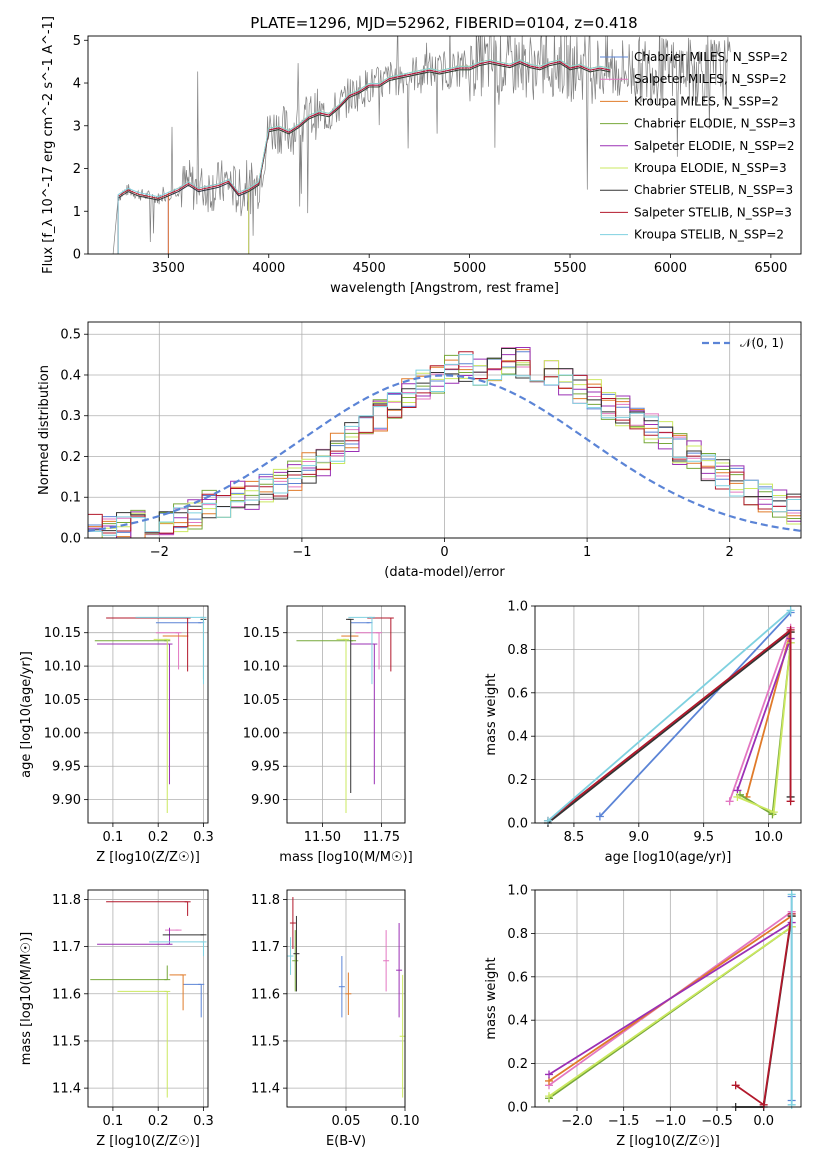 This screenshot has height=1170, width=819. What do you see at coordinates (66, 717) in the screenshot?
I see `y-ticks: 9.90 9.95 10.00 10.05 10.10 10.15` at bounding box center [66, 717].